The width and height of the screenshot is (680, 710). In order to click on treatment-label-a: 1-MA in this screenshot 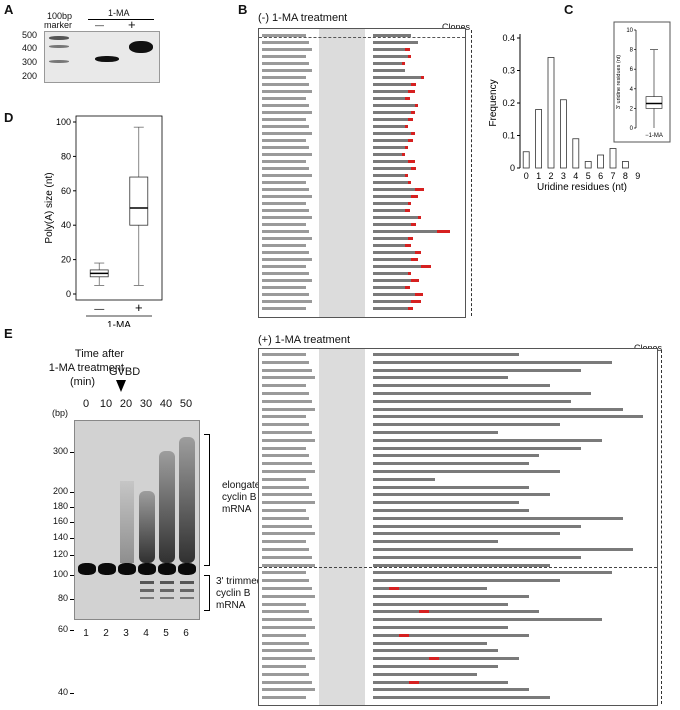, I will do `click(119, 13)`.